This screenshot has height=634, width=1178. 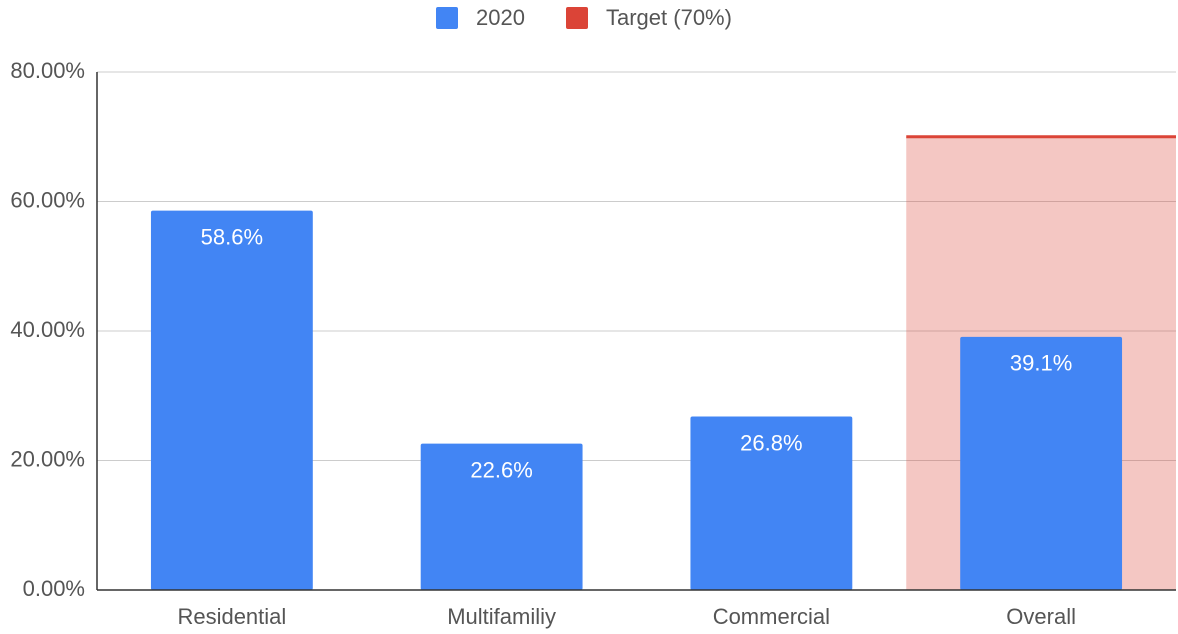 I want to click on x-tick-label: Multifamiliy, so click(x=501, y=616).